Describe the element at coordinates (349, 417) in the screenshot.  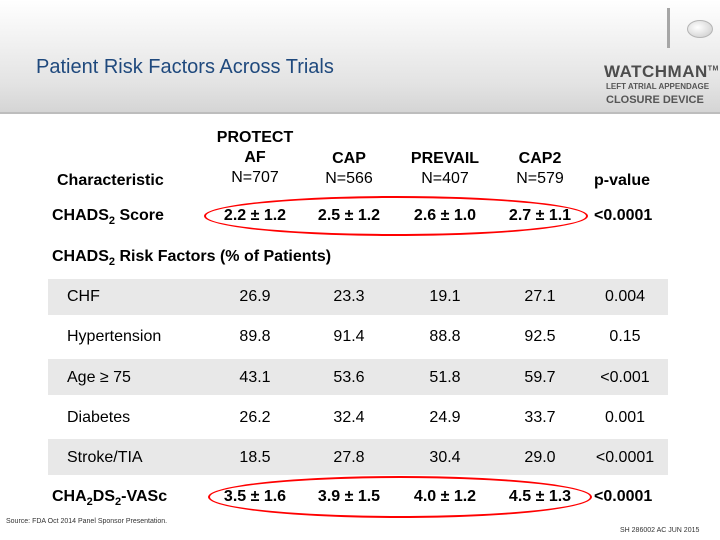
I see `diabetes-cap: 32.4` at that location.